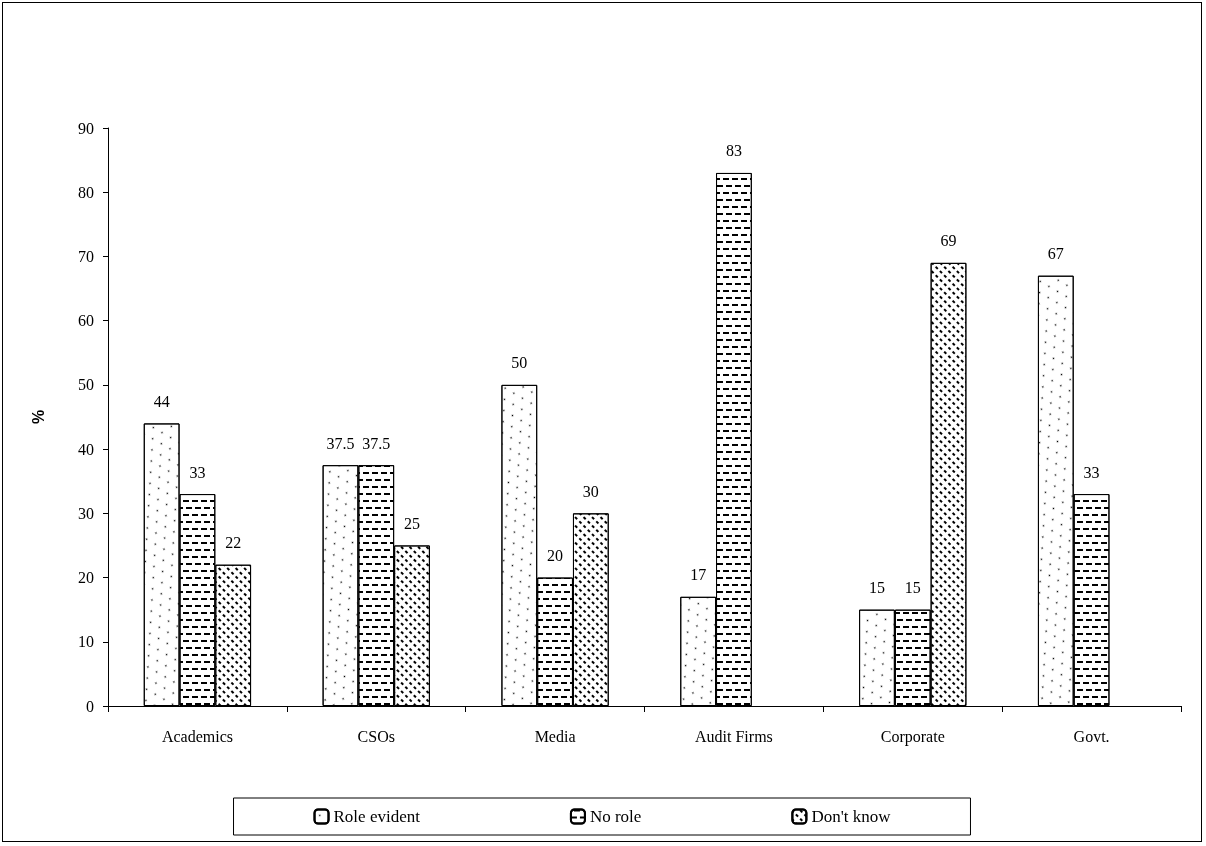 The height and width of the screenshot is (846, 1206). Describe the element at coordinates (615, 816) in the screenshot. I see `legend-label: No role` at that location.